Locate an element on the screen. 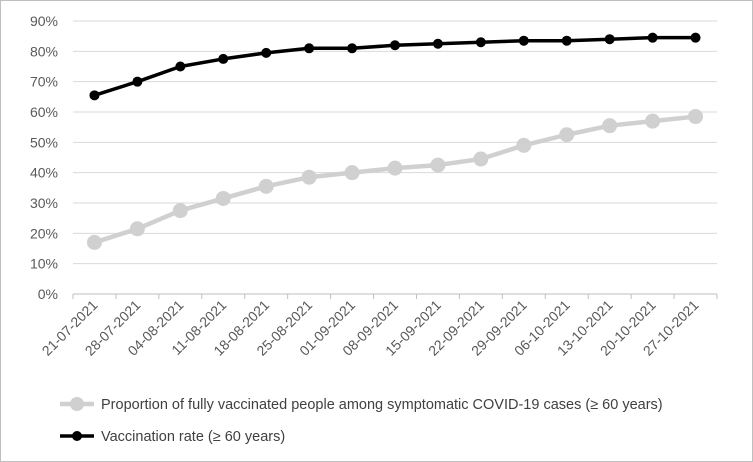  legend-entry: Vaccination rate (≥ 60 years) is located at coordinates (172, 437).